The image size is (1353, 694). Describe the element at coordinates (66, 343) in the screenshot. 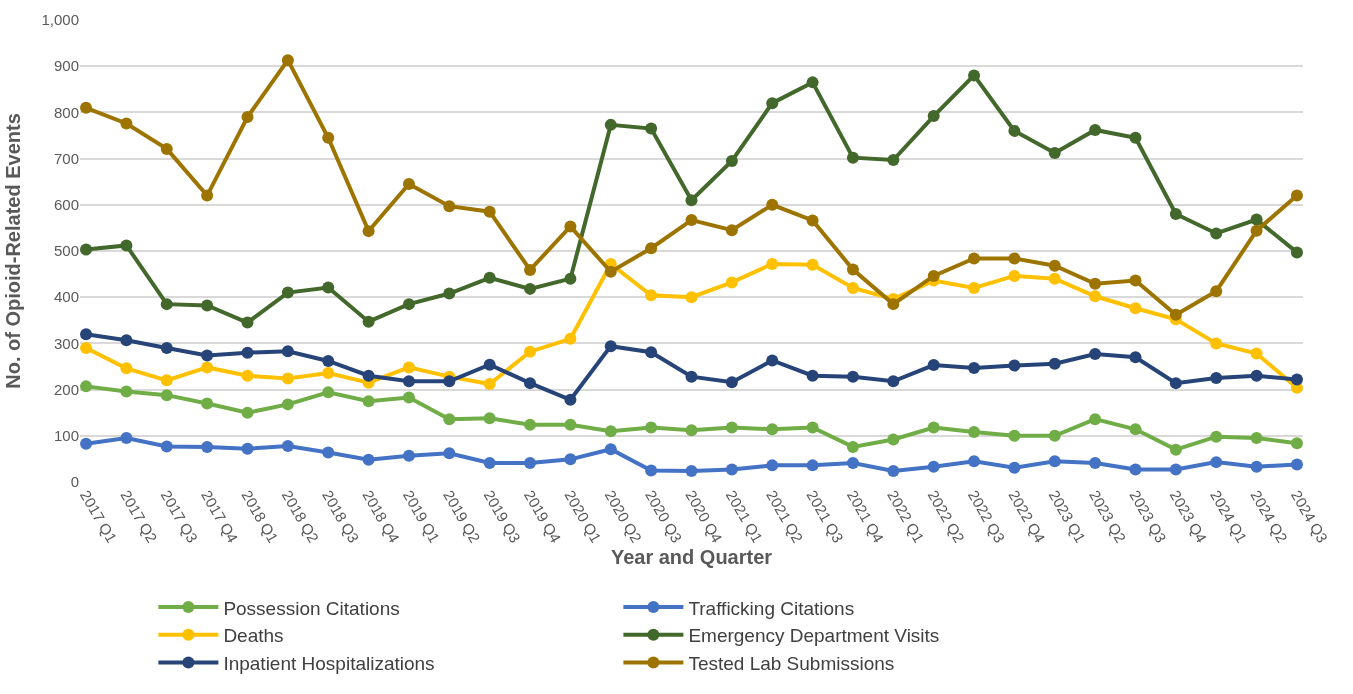

I see `y-tick-label: 300` at that location.